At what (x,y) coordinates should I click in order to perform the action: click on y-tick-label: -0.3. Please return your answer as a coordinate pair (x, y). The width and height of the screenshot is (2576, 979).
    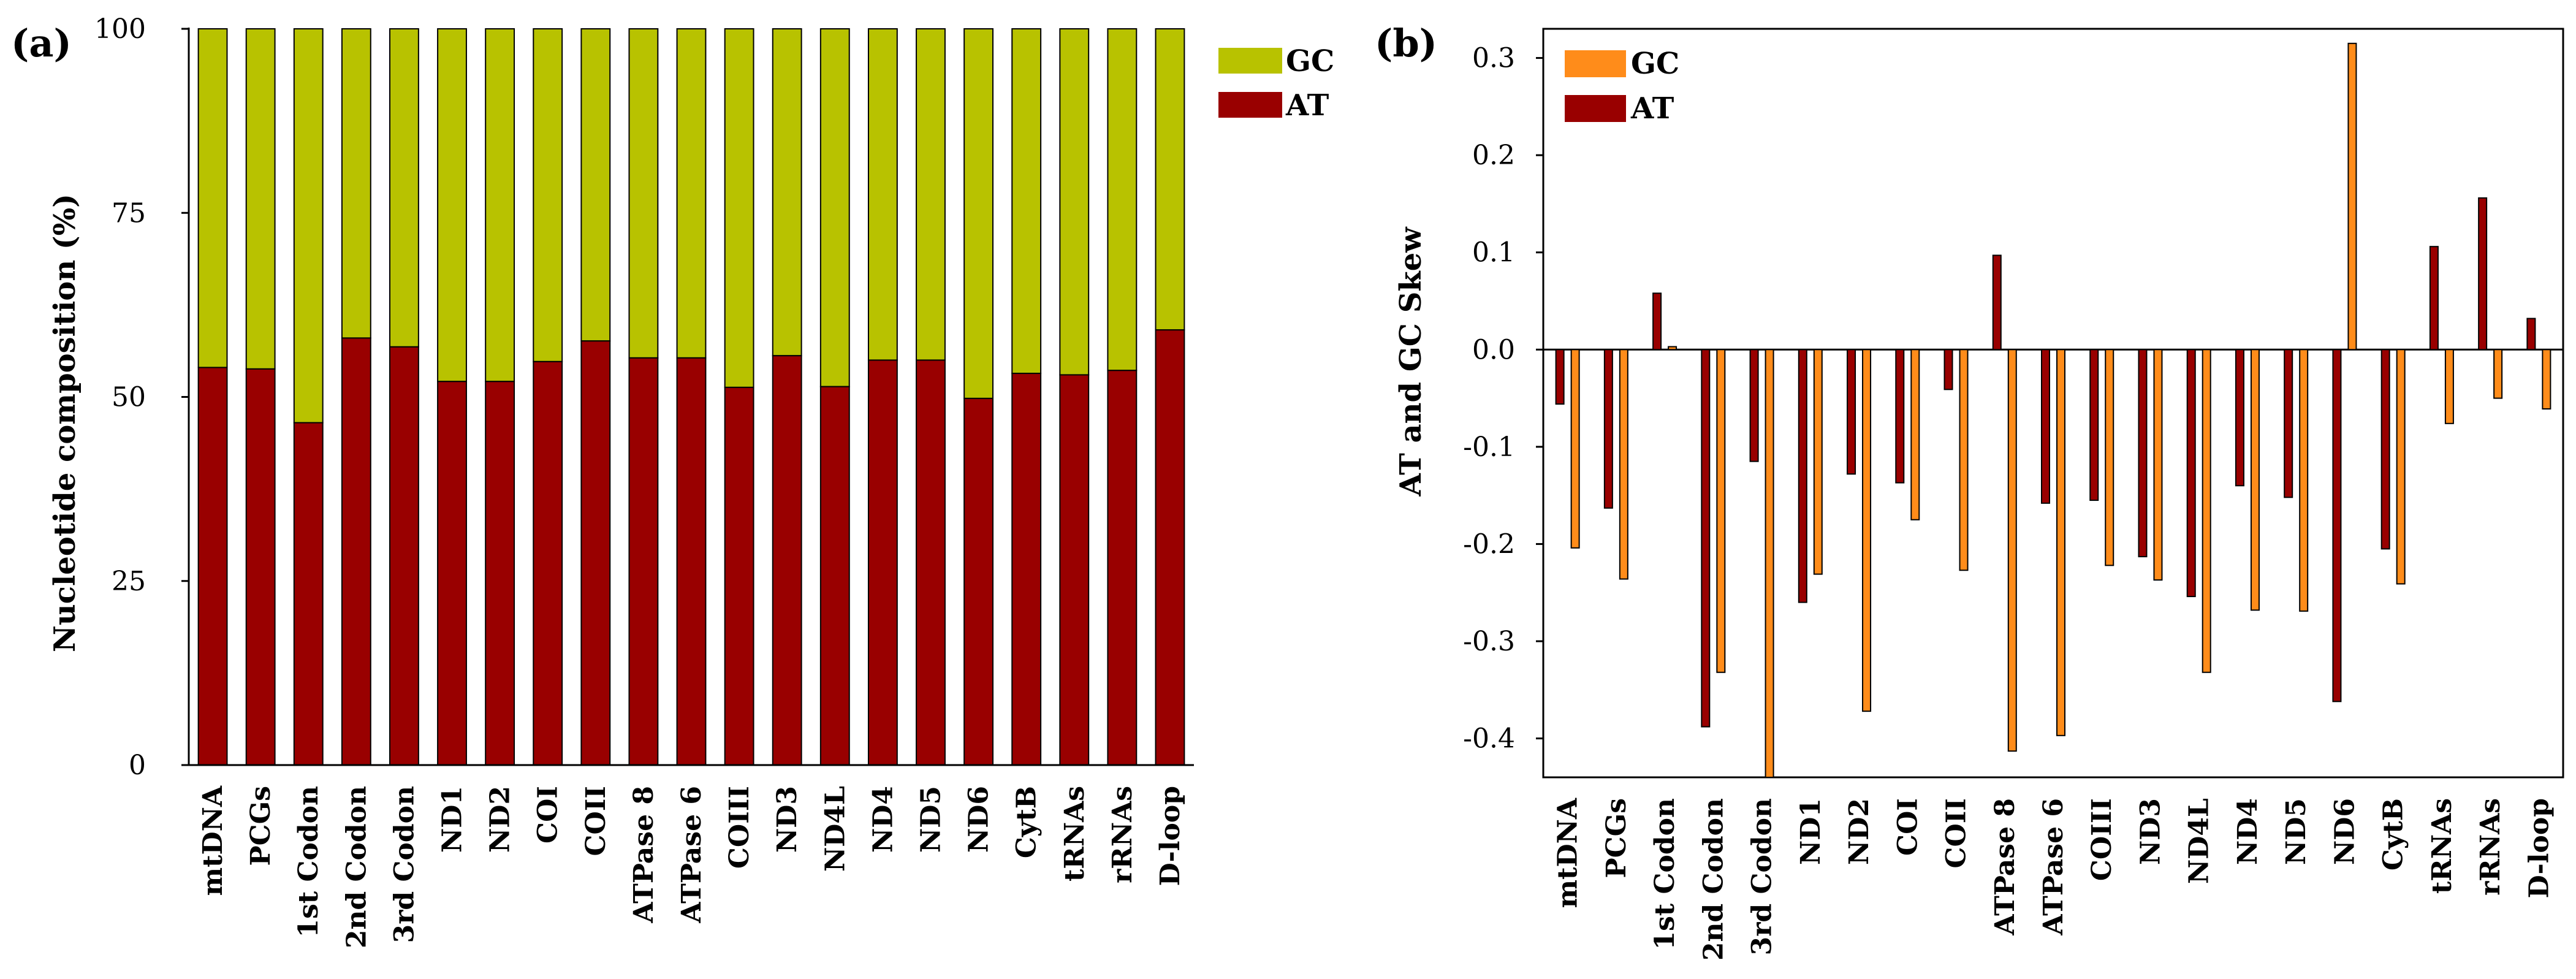
    Looking at the image, I should click on (1489, 642).